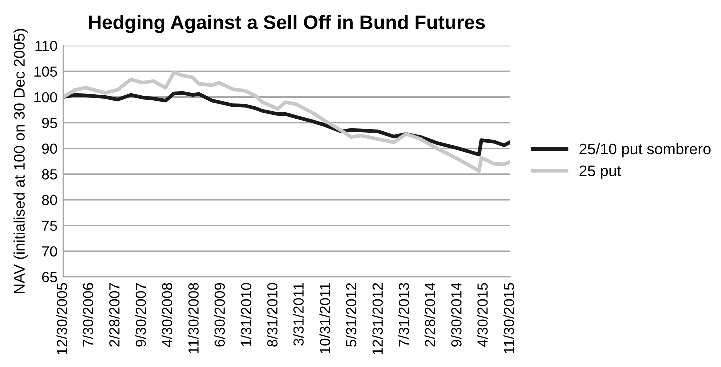 Image resolution: width=721 pixels, height=367 pixels. Describe the element at coordinates (141, 315) in the screenshot. I see `x-tick-label: 9/30/2007` at that location.